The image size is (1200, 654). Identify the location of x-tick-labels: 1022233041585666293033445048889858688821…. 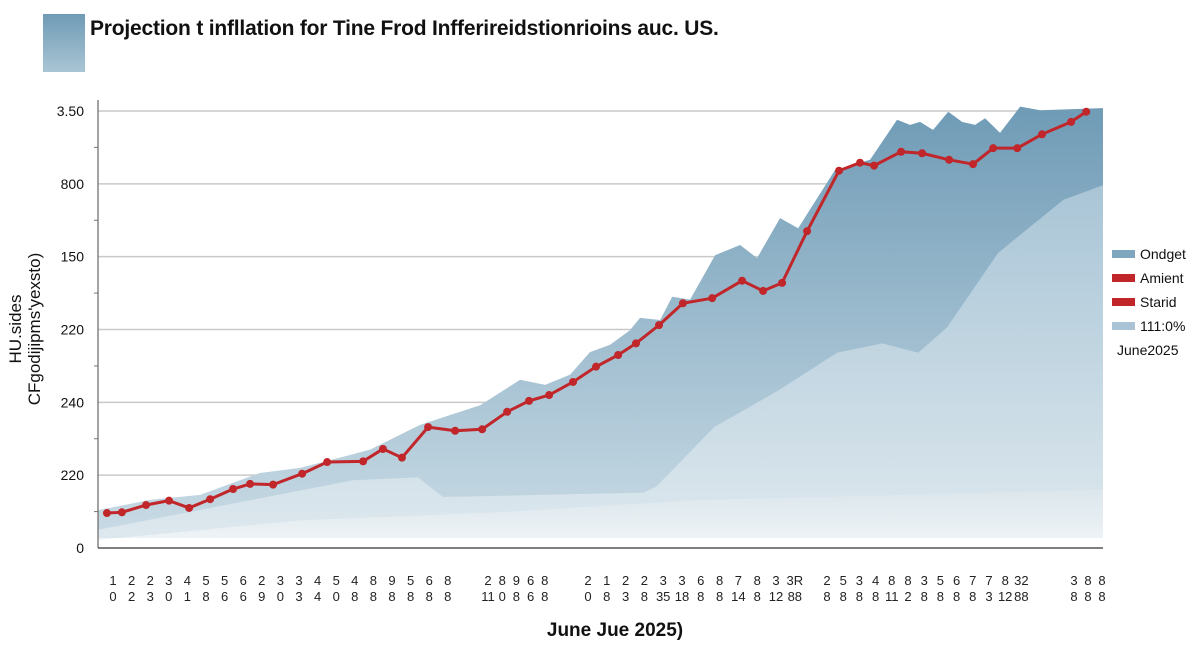
(607, 588).